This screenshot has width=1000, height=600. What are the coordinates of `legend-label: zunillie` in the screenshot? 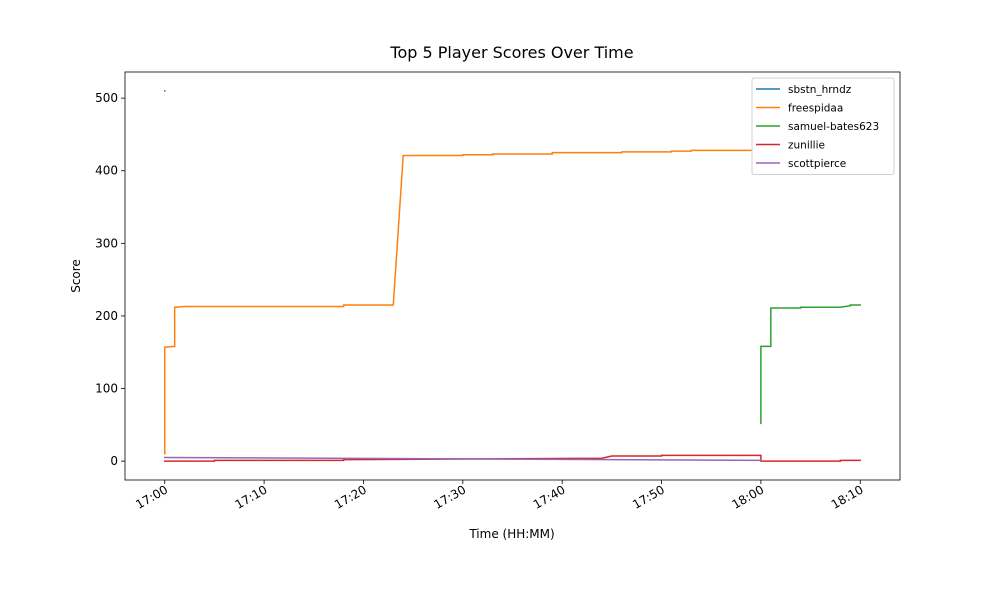 It's located at (806, 146).